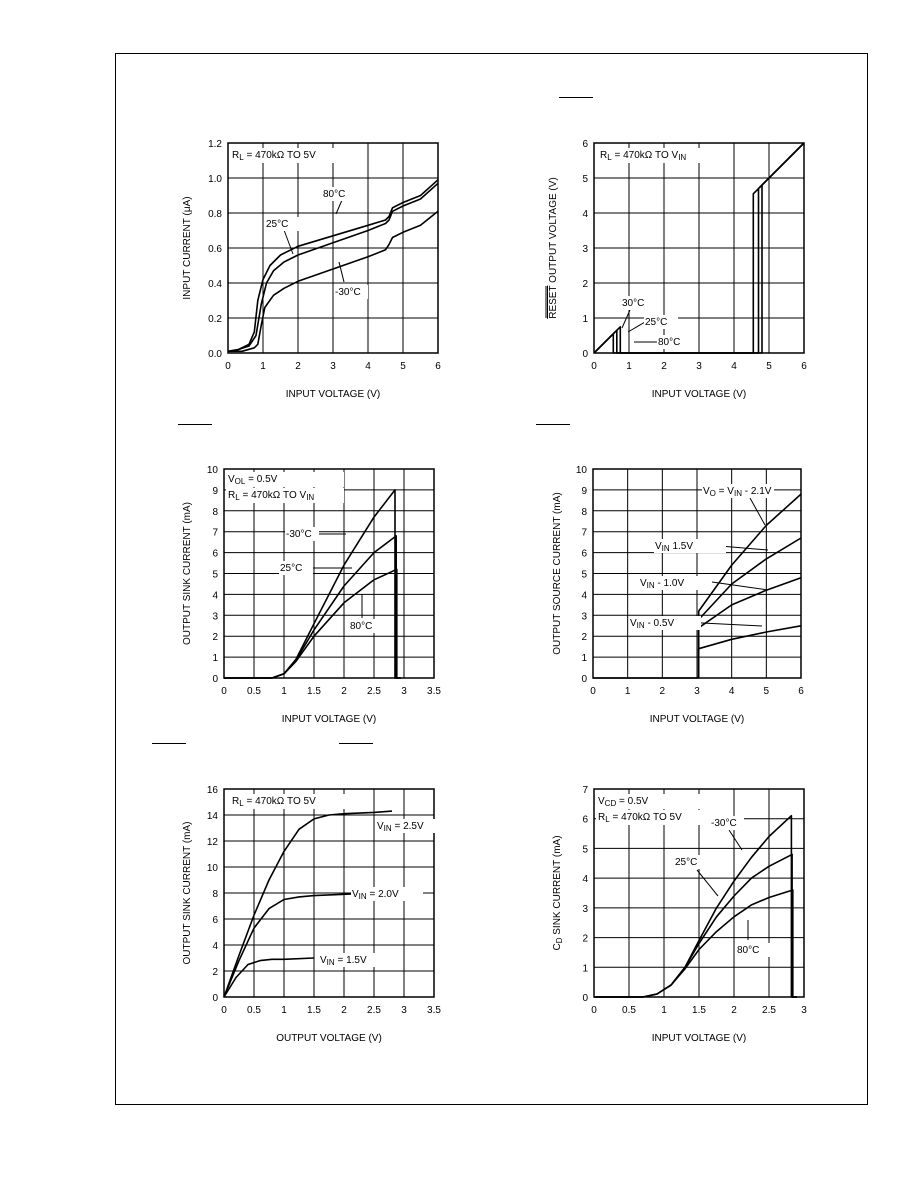 The height and width of the screenshot is (1188, 918). Describe the element at coordinates (558, 892) in the screenshot. I see `y-axis-label: CD SINK CURRENT (mA)` at that location.